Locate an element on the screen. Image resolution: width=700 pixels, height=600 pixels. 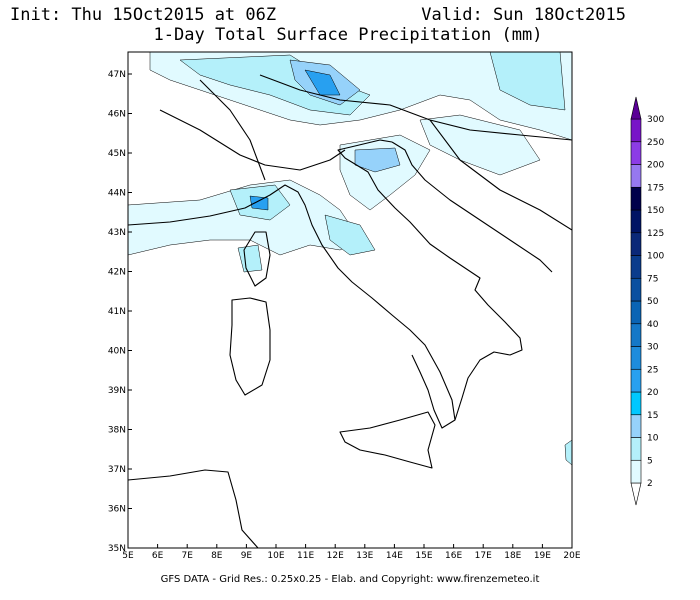
colorbar-label: 30 is located at coordinates (653, 348).